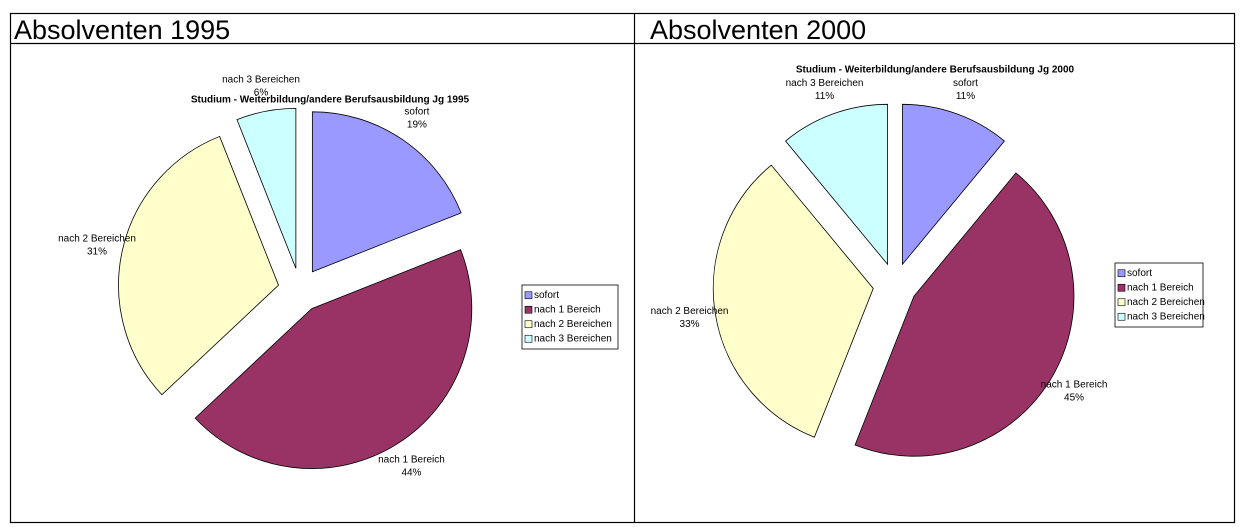 This screenshot has width=1245, height=527. I want to click on slice-value: 6%, so click(261, 92).